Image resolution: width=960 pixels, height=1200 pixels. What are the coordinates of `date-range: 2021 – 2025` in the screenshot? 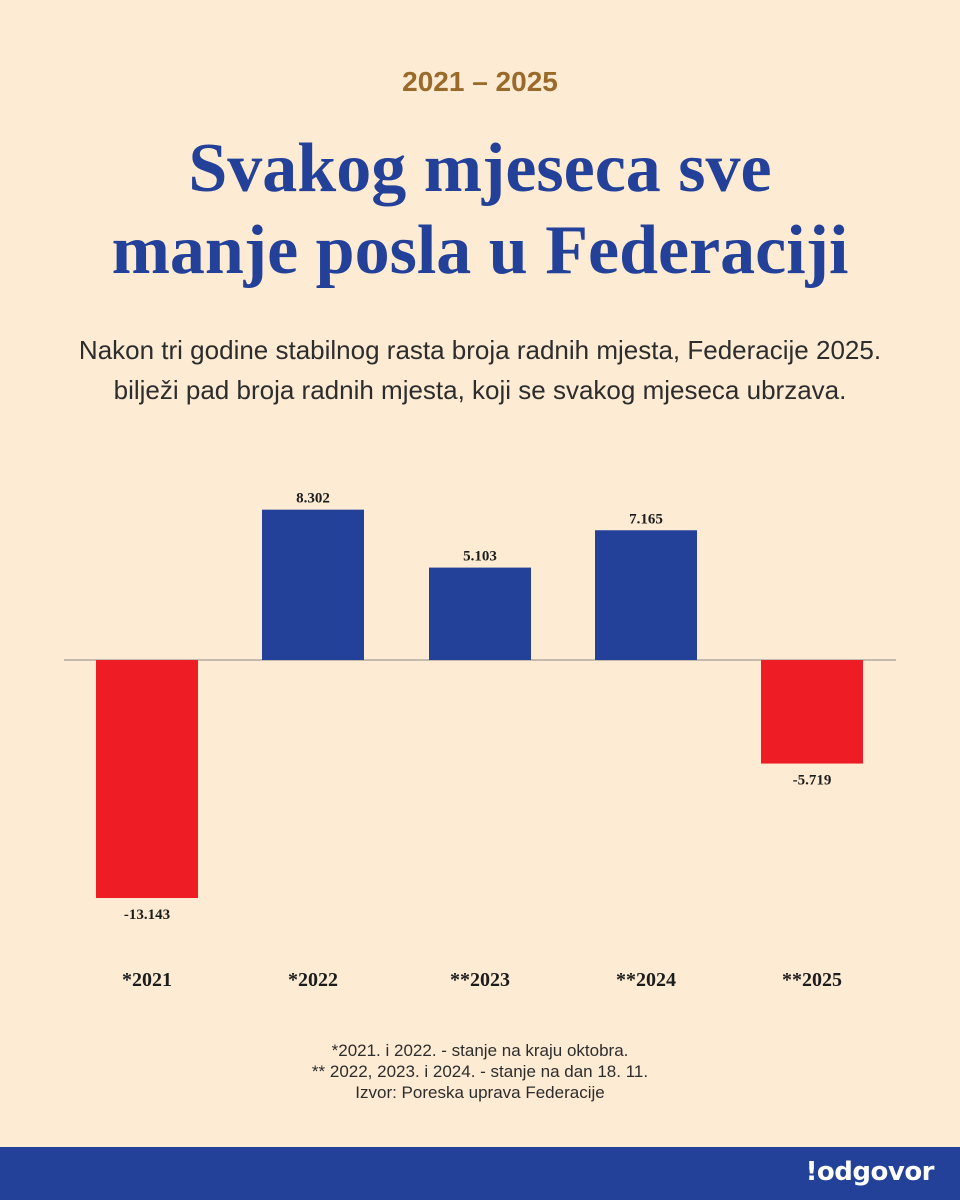 It's located at (480, 81).